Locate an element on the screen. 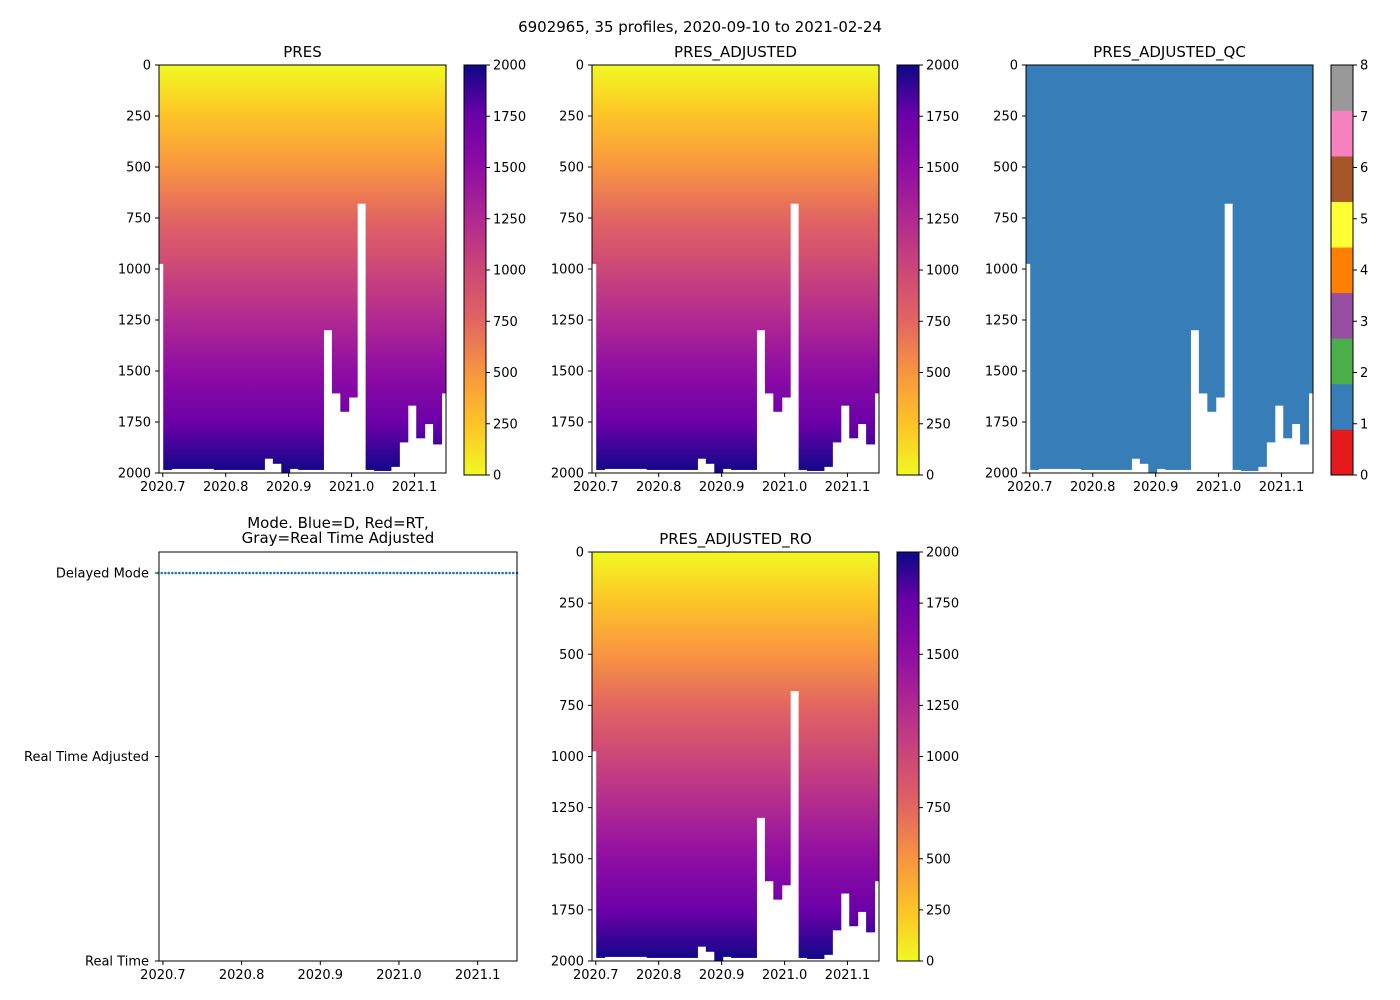 The width and height of the screenshot is (1400, 1000). y-tick-label: Real Time is located at coordinates (117, 962).